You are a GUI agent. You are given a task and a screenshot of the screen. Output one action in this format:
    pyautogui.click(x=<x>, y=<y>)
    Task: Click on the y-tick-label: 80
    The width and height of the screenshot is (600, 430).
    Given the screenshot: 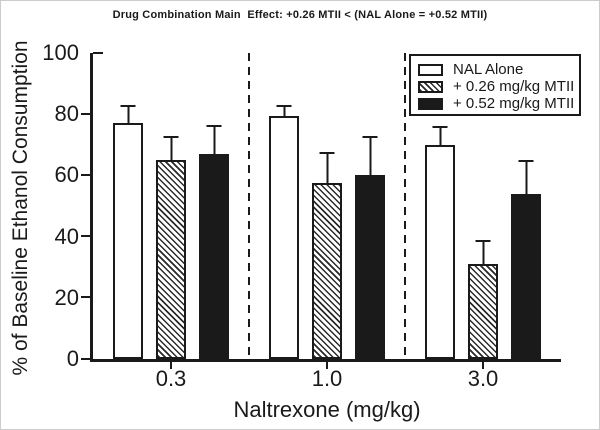 What is the action you would take?
    pyautogui.click(x=66, y=114)
    